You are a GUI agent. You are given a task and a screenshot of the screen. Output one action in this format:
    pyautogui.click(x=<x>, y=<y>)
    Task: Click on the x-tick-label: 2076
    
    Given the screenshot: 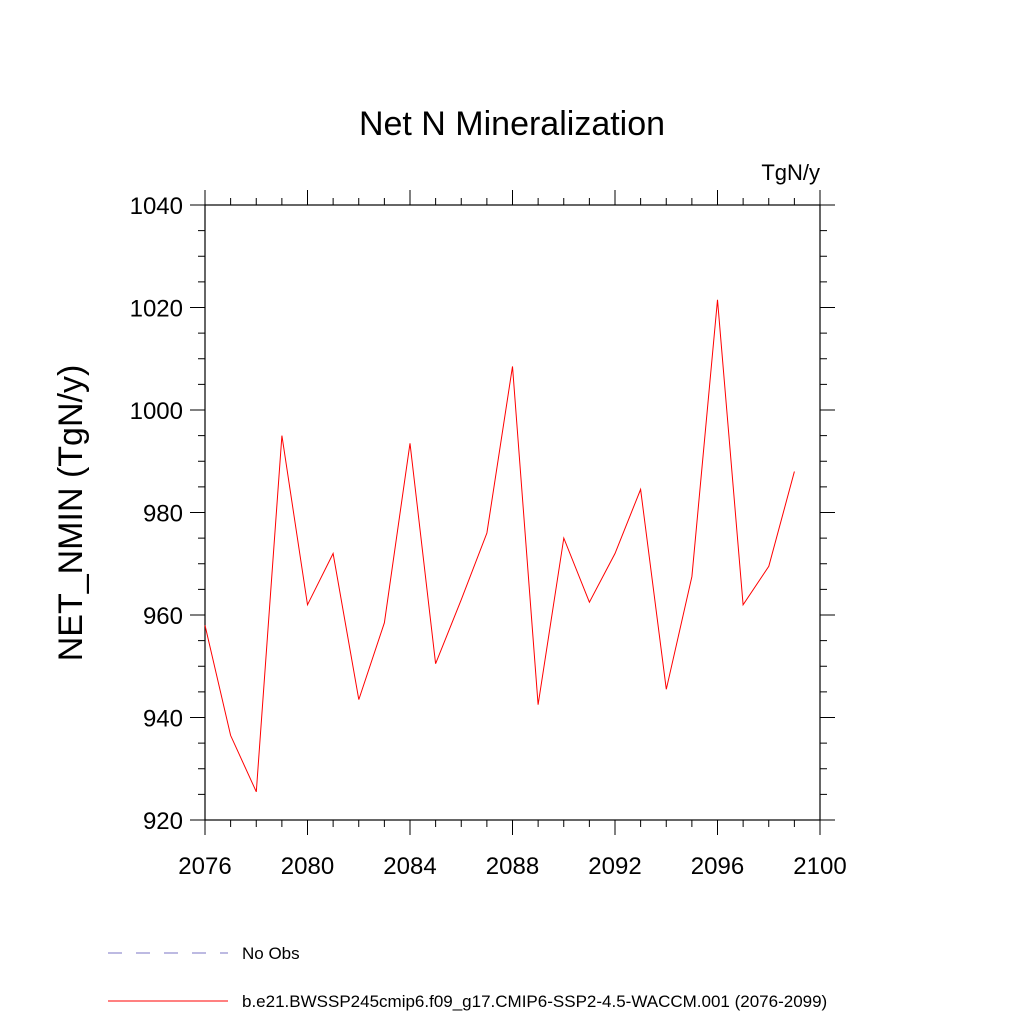 What is the action you would take?
    pyautogui.click(x=204, y=866)
    